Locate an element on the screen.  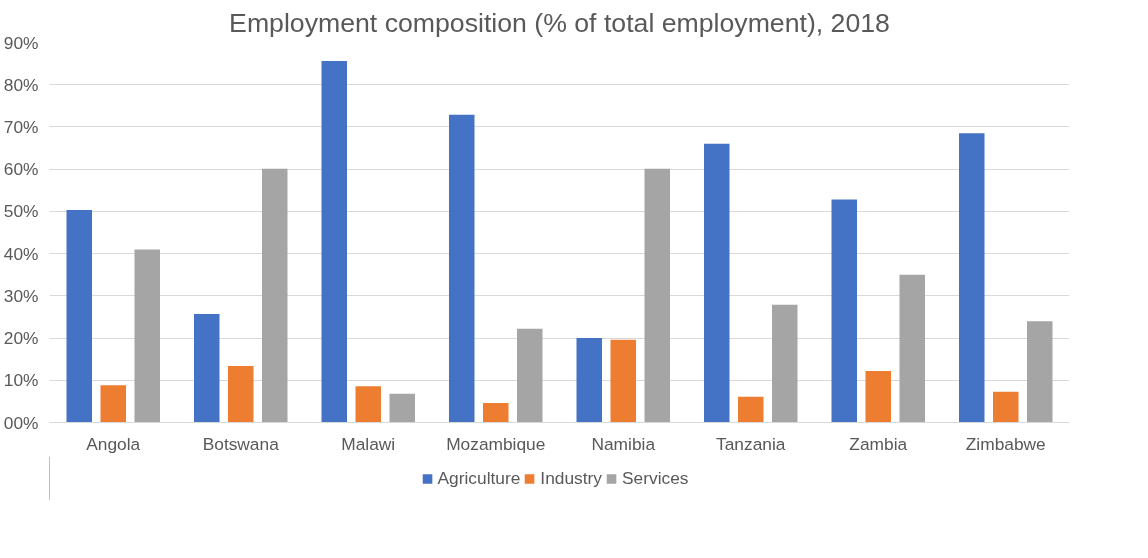
legend-label: Agriculture is located at coordinates (479, 478).